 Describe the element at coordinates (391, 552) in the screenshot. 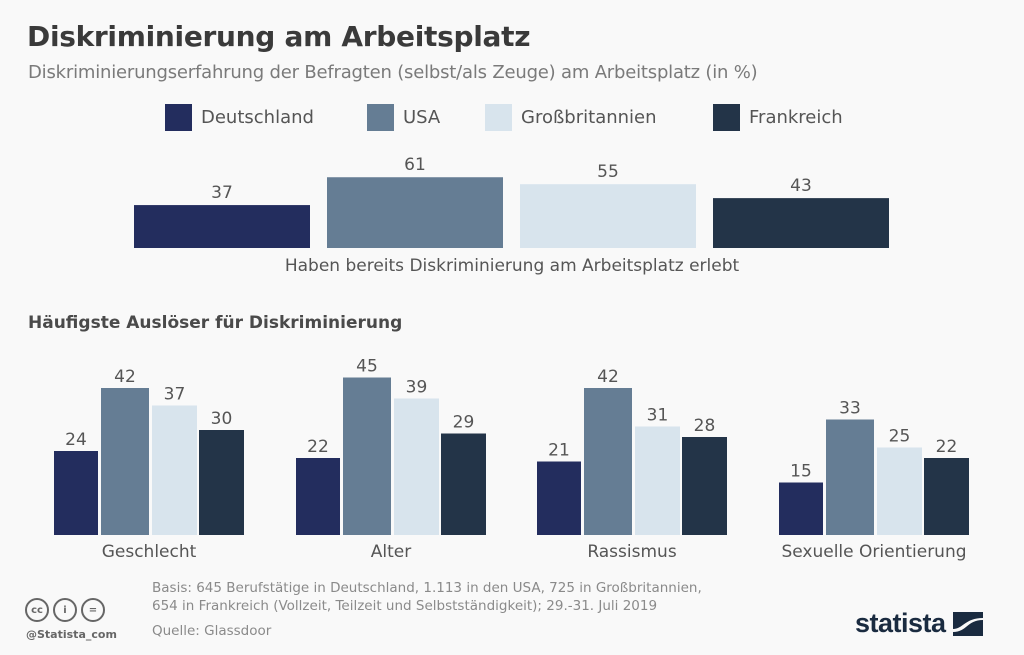

I see `category-label: Alter` at that location.